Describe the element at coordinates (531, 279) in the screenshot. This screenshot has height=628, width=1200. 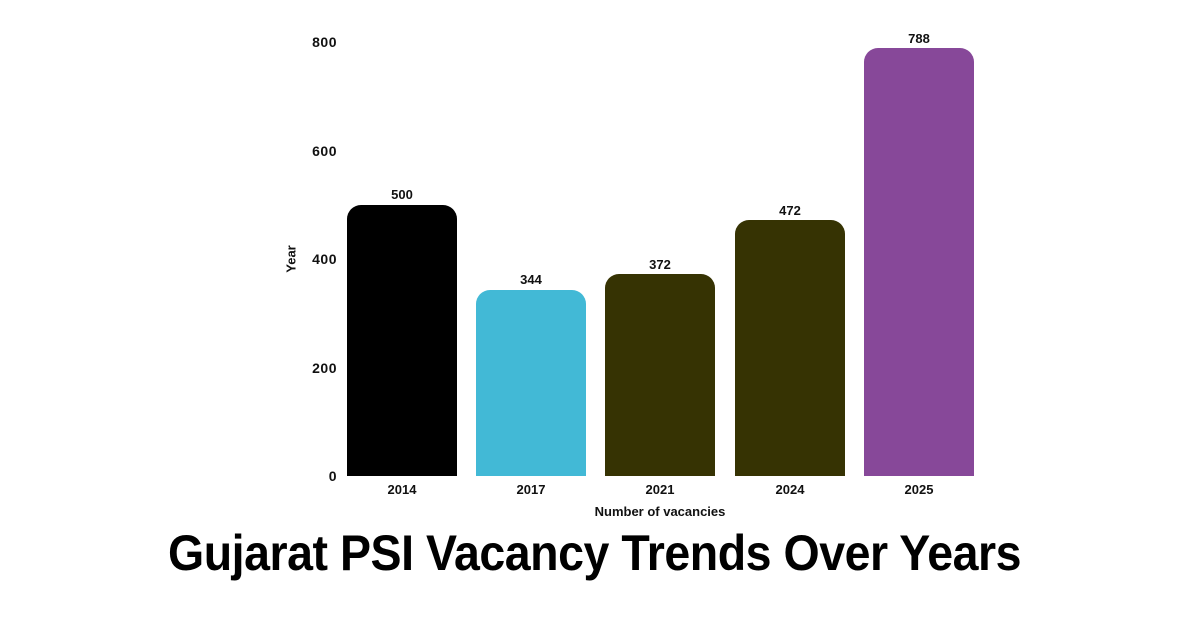
I see `value-label-2017: 344` at that location.